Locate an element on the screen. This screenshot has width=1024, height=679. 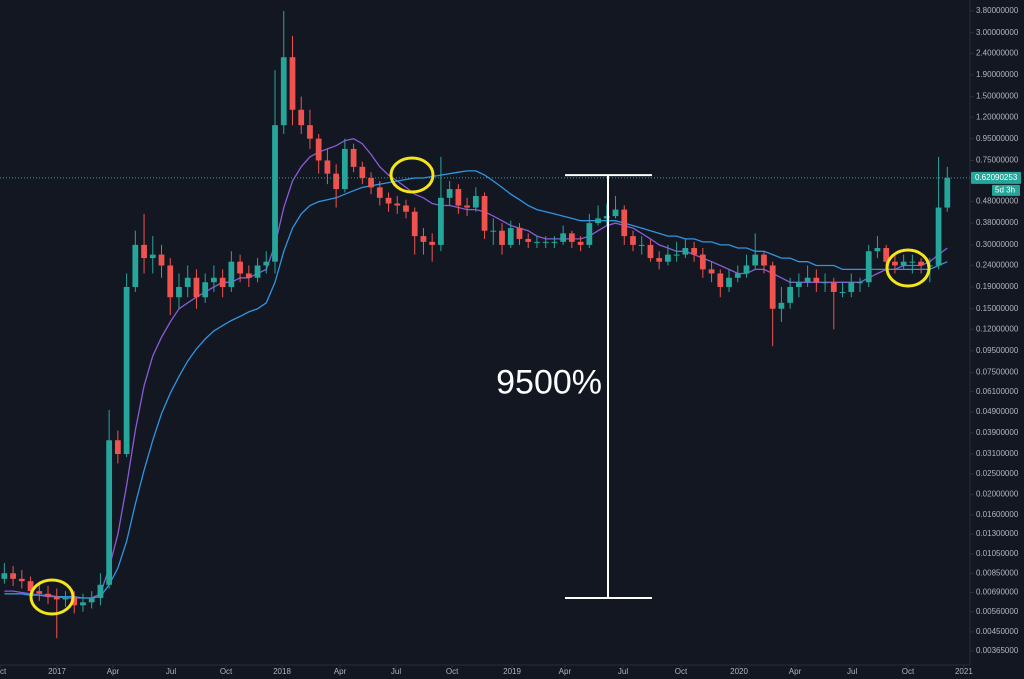
price-tag is located at coordinates (996, 177).